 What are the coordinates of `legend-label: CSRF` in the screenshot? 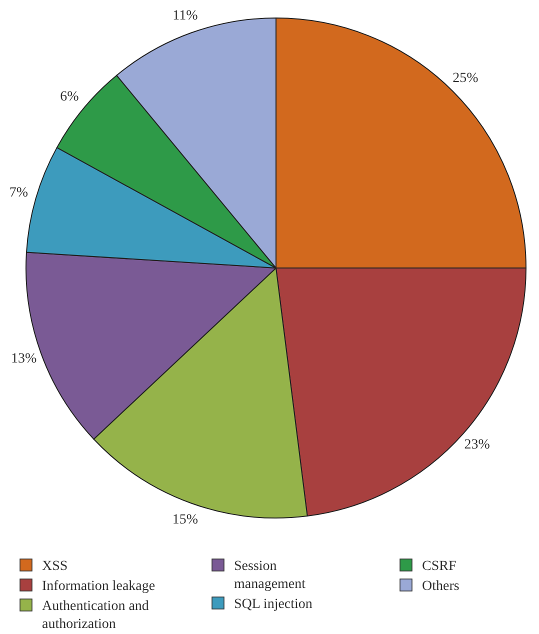 It's located at (439, 566).